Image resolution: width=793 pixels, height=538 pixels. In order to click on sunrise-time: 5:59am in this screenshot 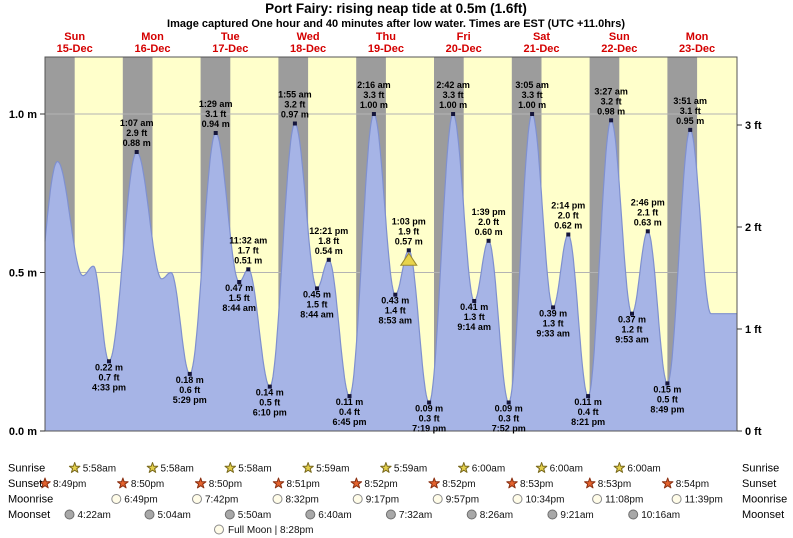, I will do `click(410, 469)`.